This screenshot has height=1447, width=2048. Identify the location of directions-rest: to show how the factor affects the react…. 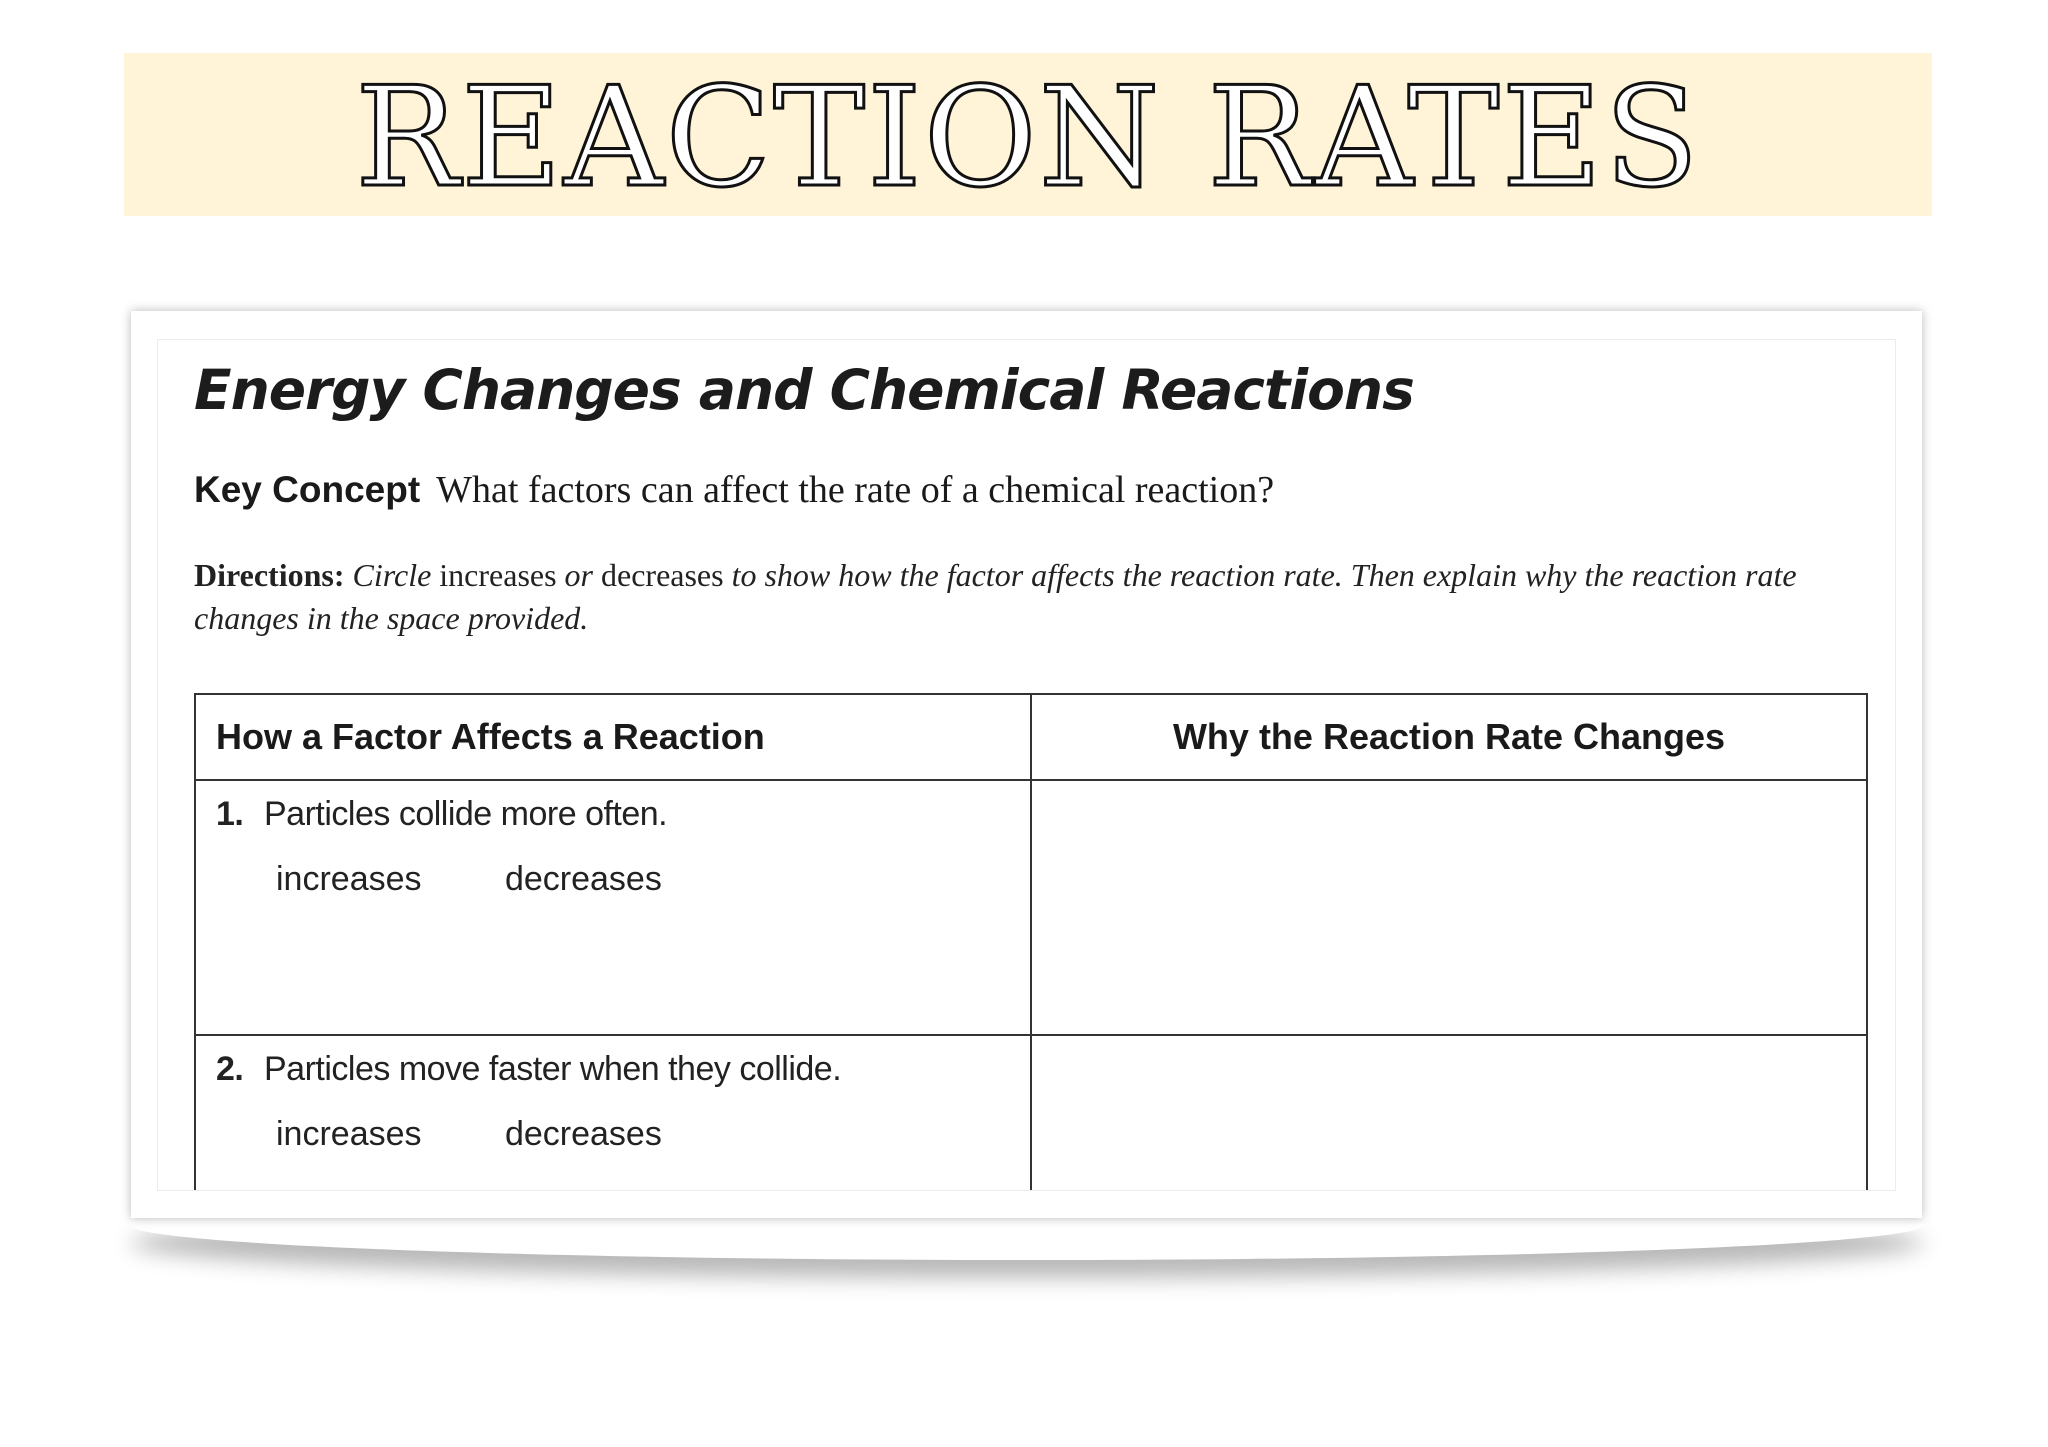
(995, 596).